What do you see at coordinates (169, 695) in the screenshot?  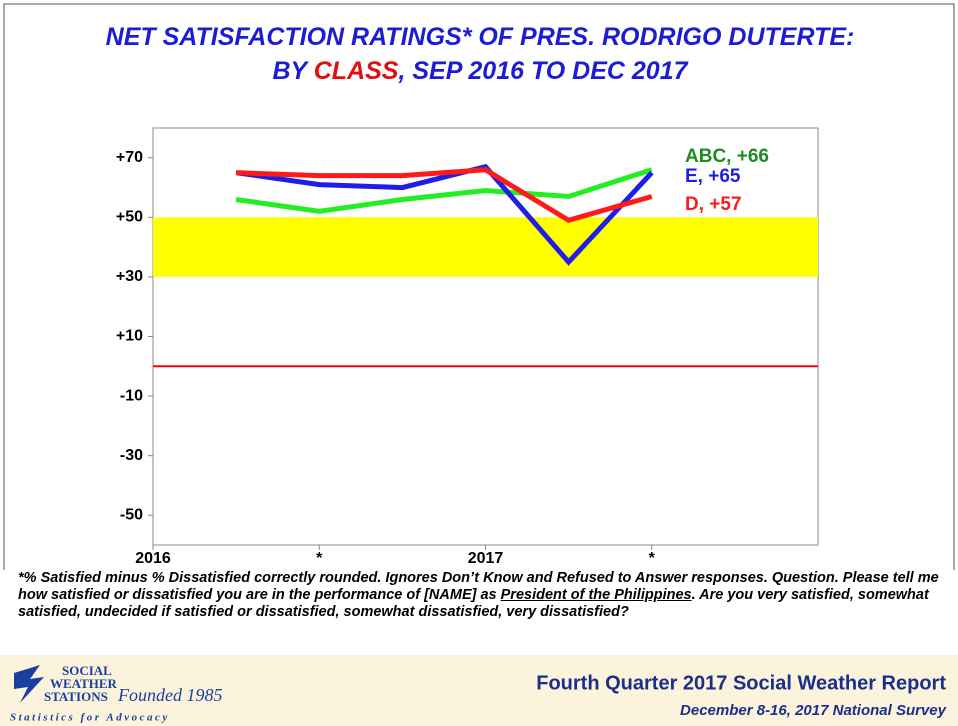 I see `founded: Founded 1985` at bounding box center [169, 695].